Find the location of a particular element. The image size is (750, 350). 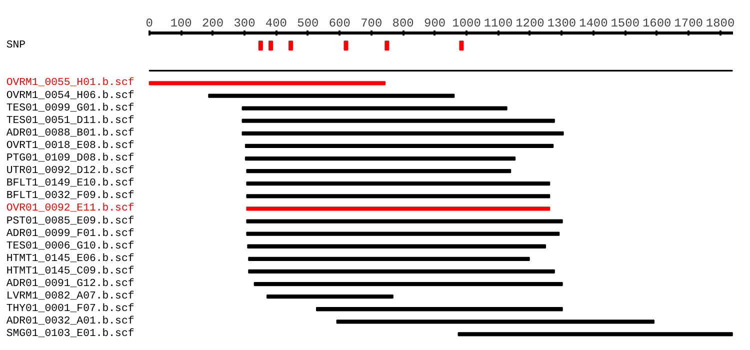

y-tick-label: HTMT1_0145_C09.b.scf is located at coordinates (70, 271).